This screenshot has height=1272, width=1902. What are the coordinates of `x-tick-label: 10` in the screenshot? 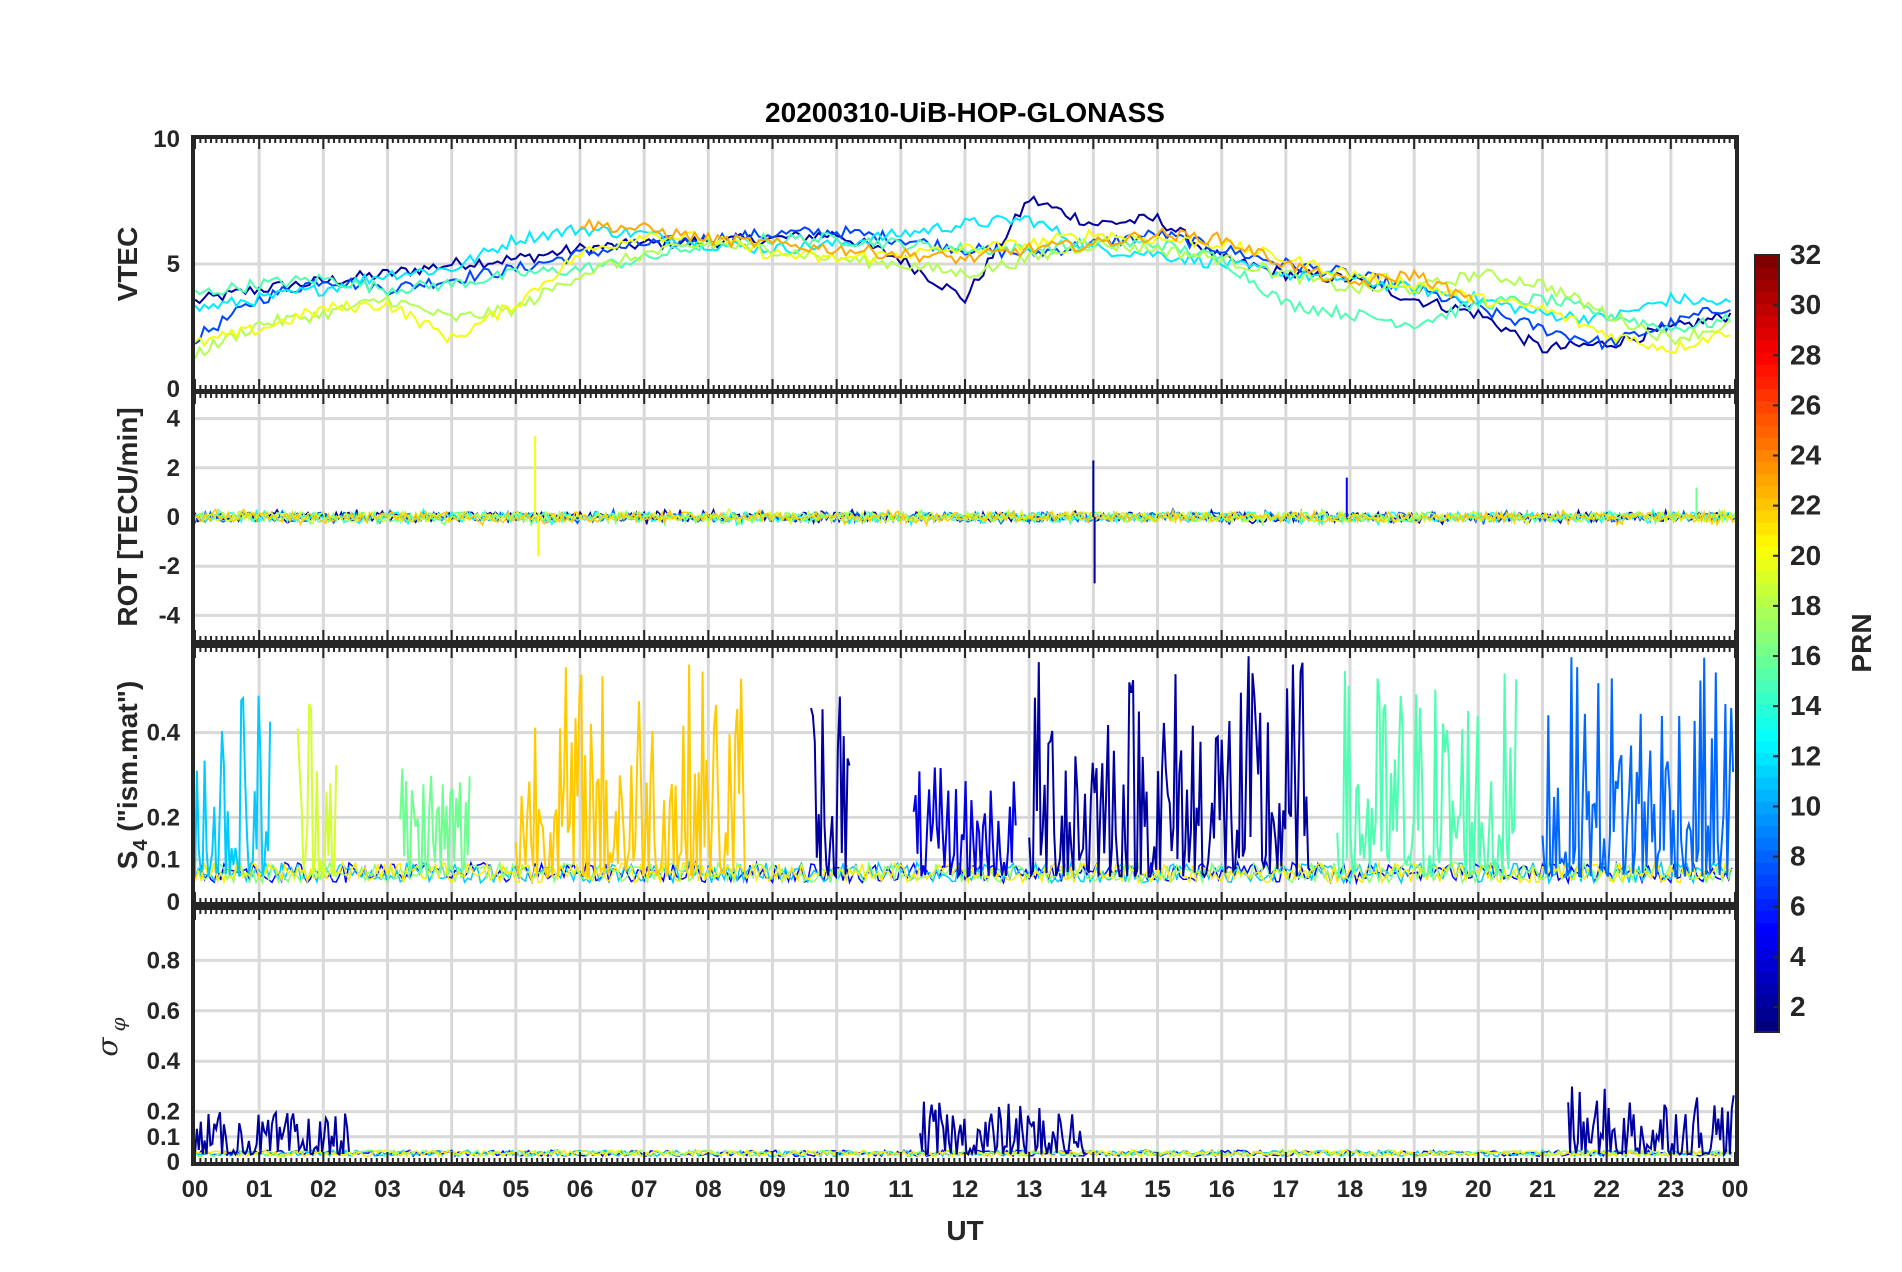 It's located at (836, 1189).